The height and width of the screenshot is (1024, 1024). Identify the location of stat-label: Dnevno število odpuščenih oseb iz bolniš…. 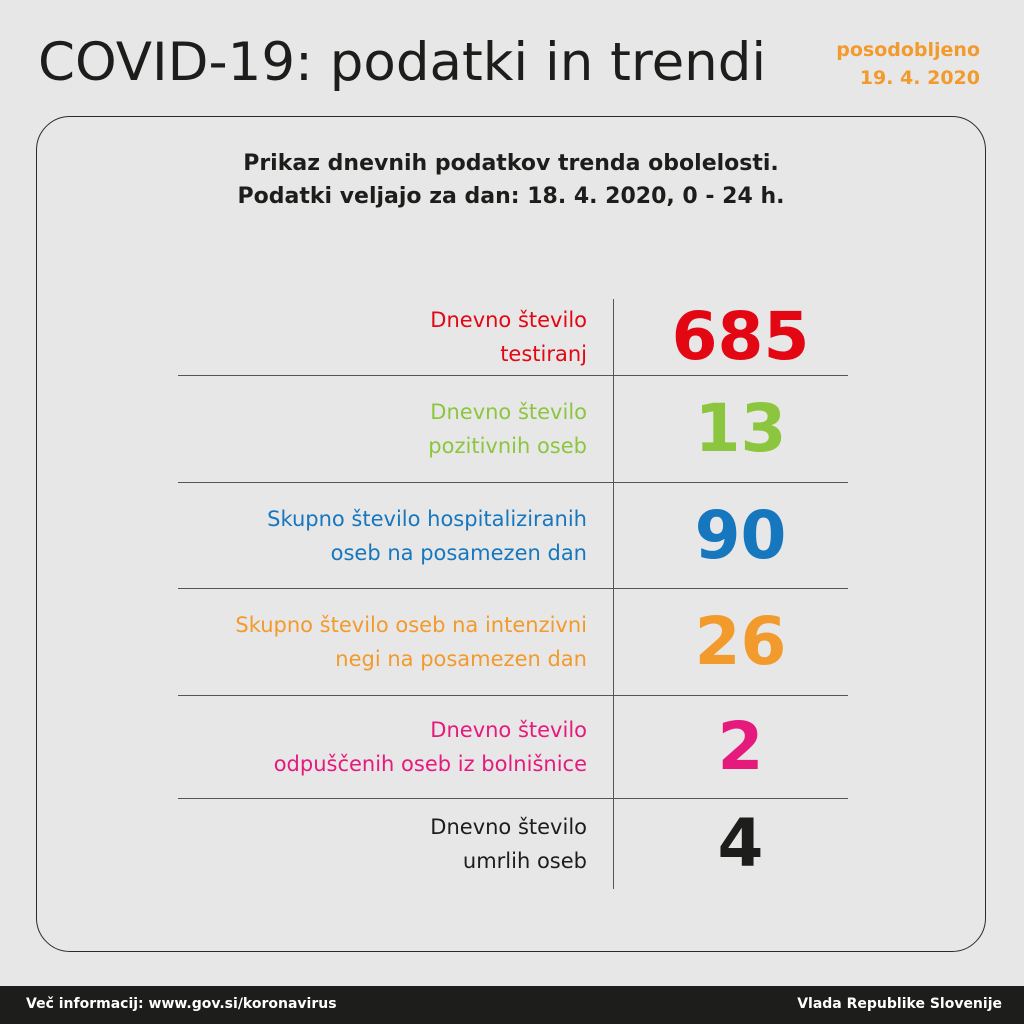
(430, 747).